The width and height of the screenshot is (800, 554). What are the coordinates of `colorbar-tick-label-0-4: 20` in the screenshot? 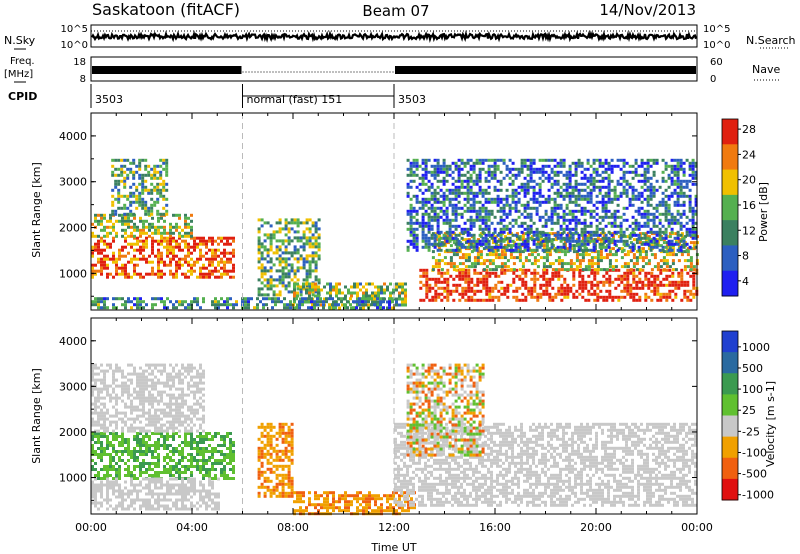 It's located at (749, 180).